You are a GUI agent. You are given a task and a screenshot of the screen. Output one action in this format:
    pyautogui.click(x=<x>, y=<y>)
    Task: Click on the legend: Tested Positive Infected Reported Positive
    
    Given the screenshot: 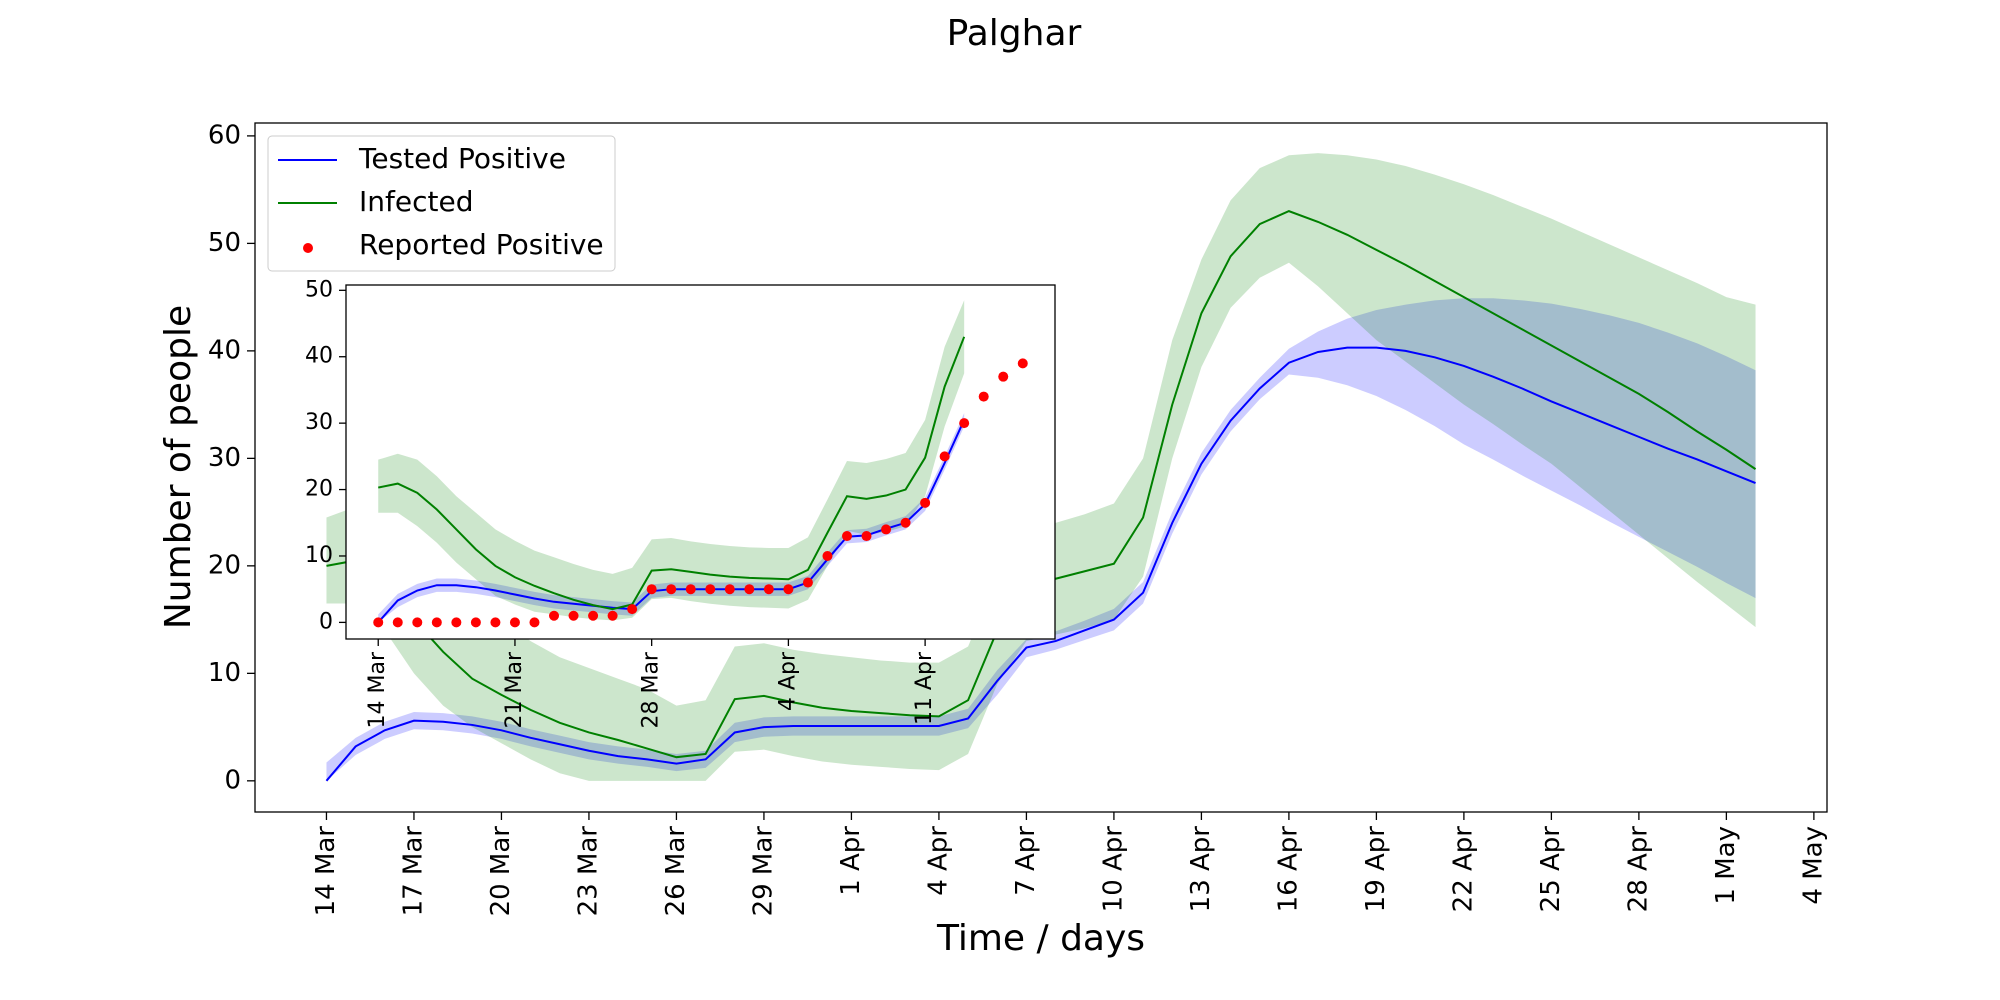 What is the action you would take?
    pyautogui.click(x=441, y=203)
    